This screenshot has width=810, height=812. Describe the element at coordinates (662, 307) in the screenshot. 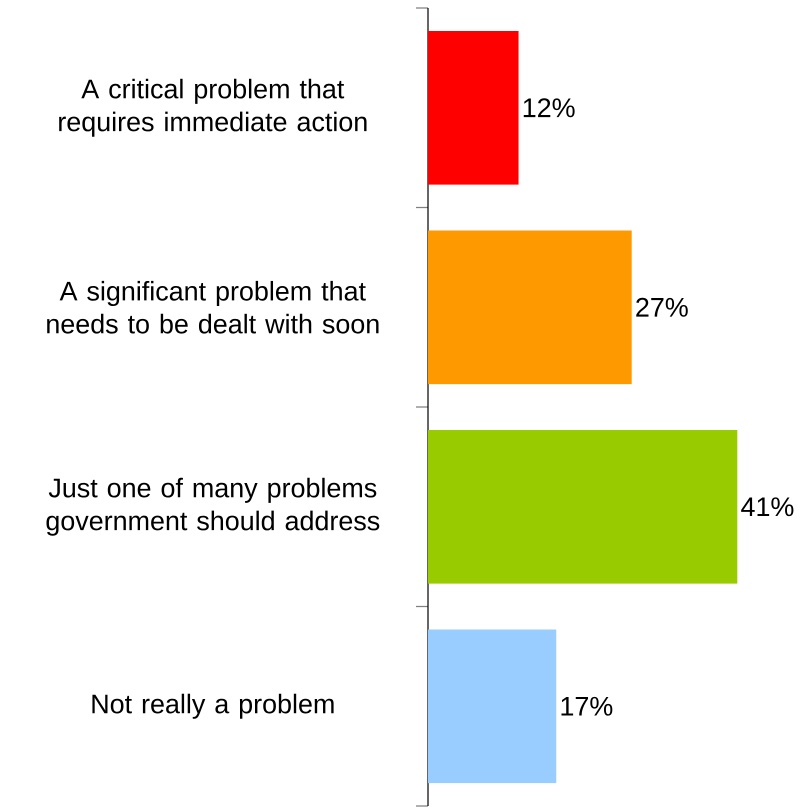

I see `data-label: 27%` at that location.